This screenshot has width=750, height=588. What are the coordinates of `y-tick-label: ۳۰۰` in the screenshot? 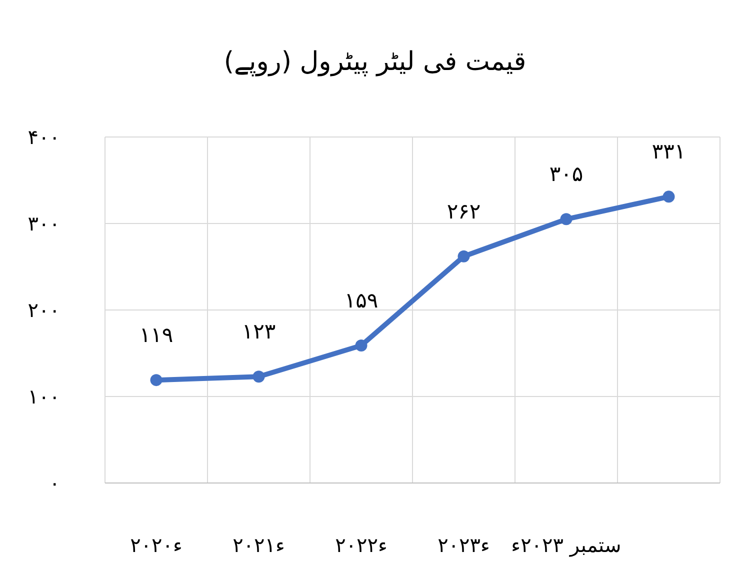 It's located at (44, 224).